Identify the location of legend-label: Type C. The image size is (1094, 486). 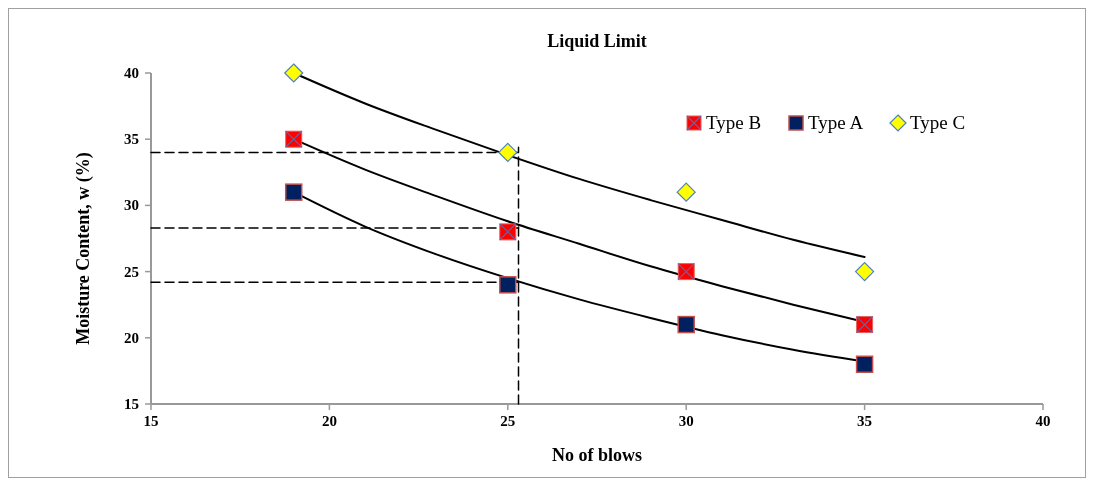
(938, 122).